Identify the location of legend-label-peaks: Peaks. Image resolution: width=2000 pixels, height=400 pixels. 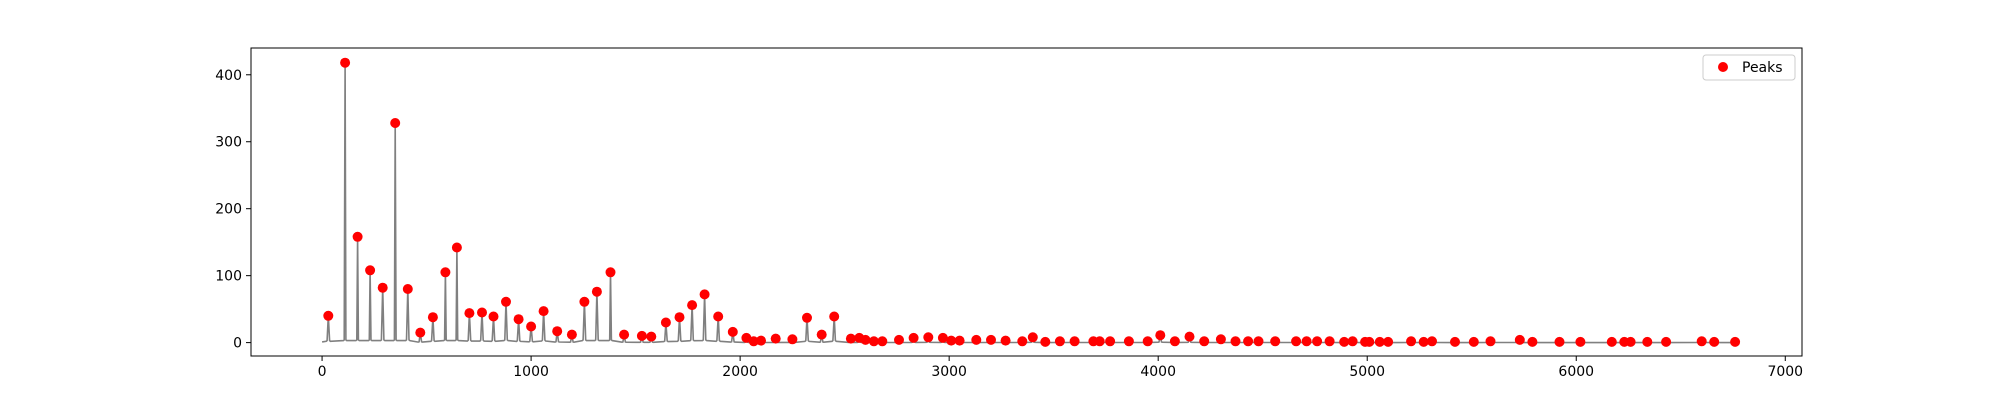
(1762, 68).